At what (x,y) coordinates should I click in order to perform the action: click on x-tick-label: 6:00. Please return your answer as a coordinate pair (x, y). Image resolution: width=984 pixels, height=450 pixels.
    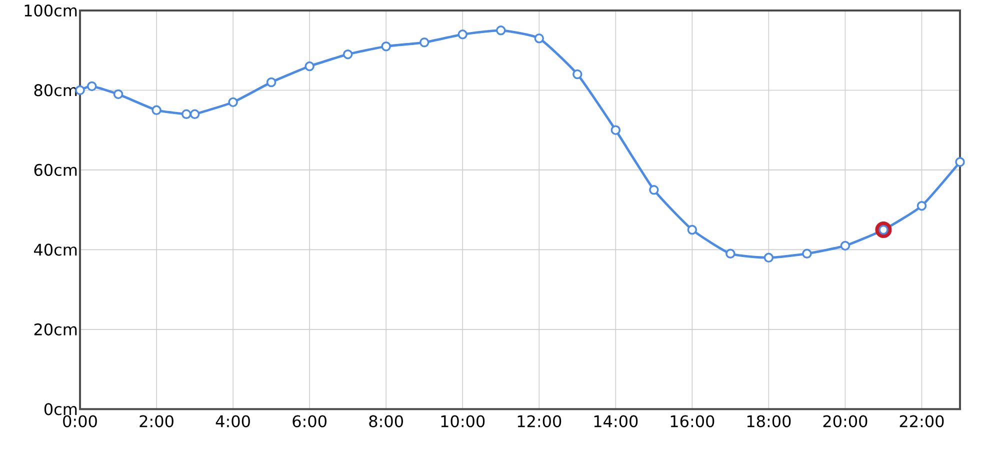
    Looking at the image, I should click on (309, 421).